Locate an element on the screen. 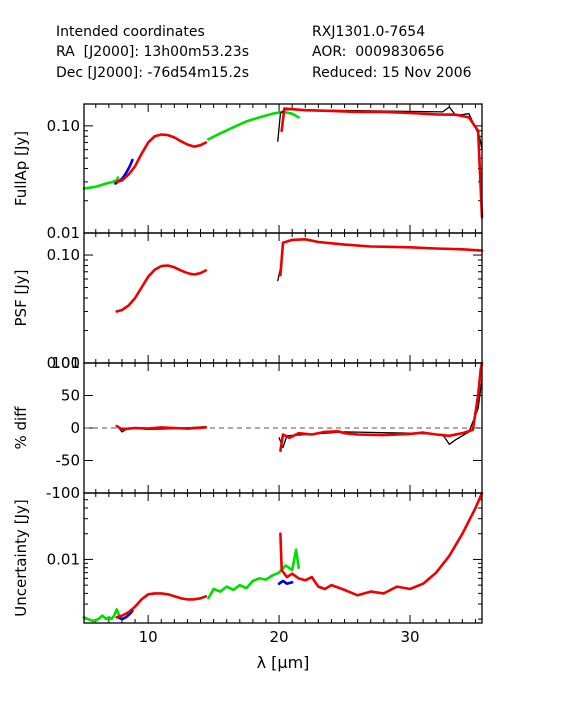  y-tick-label: -50 is located at coordinates (68, 461).